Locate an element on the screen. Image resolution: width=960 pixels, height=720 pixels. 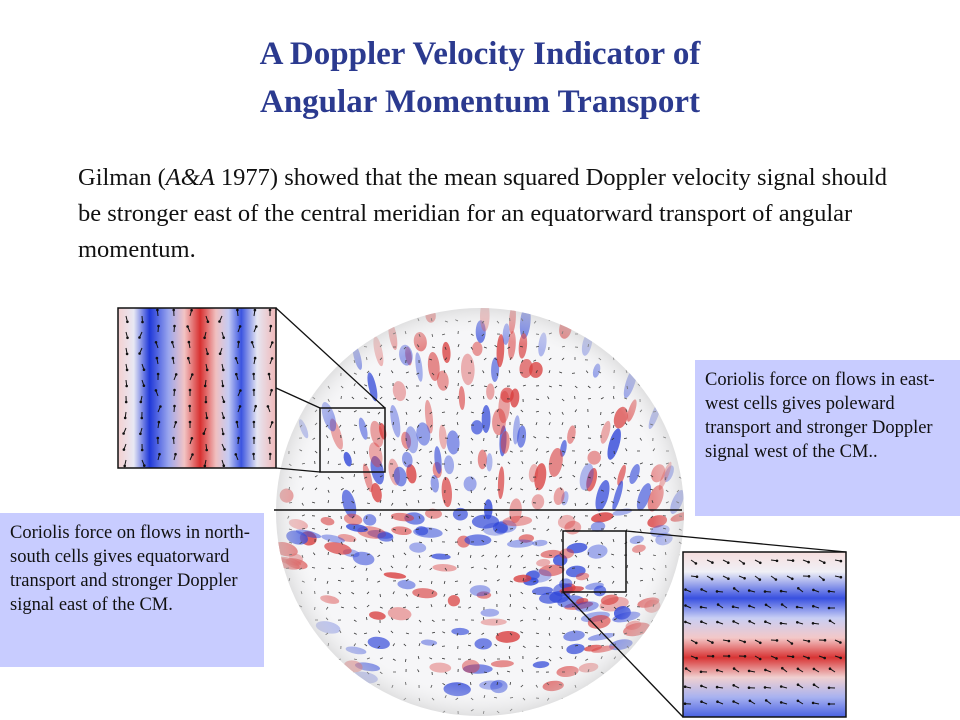
zoom-box-upper is located at coordinates (352, 440).